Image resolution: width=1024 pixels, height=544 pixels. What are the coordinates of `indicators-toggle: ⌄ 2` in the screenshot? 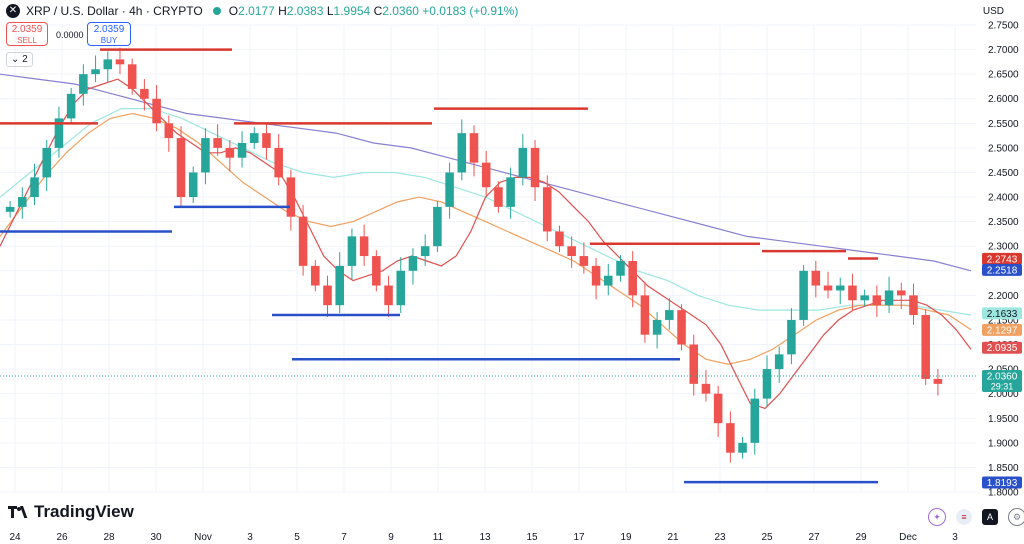 It's located at (19, 59).